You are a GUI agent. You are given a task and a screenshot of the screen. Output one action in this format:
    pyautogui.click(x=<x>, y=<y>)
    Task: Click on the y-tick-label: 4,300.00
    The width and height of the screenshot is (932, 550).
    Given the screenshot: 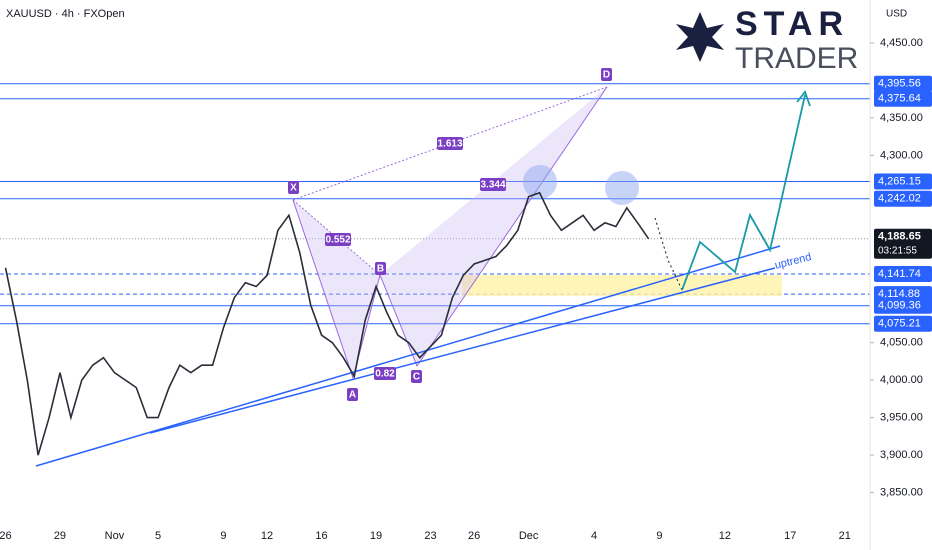 What is the action you would take?
    pyautogui.click(x=901, y=155)
    